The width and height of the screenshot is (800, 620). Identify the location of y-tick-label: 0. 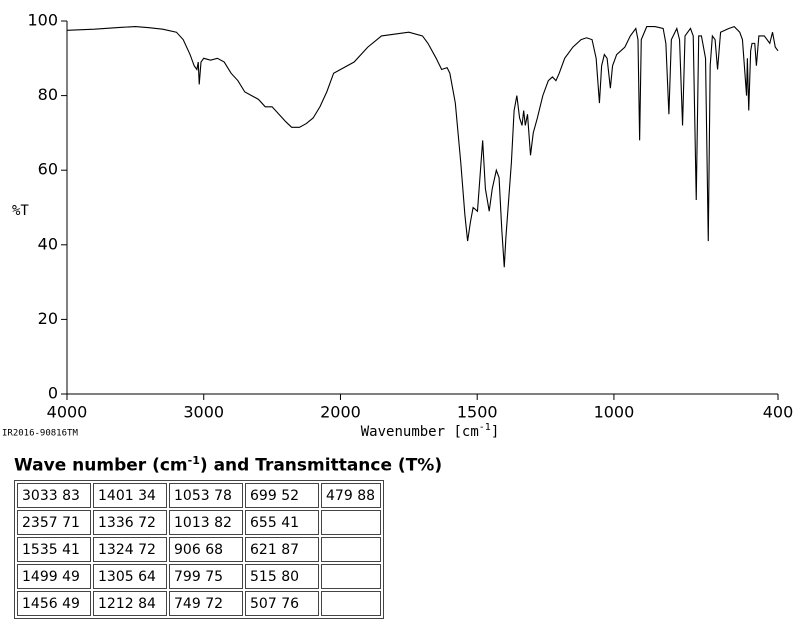
(53, 393).